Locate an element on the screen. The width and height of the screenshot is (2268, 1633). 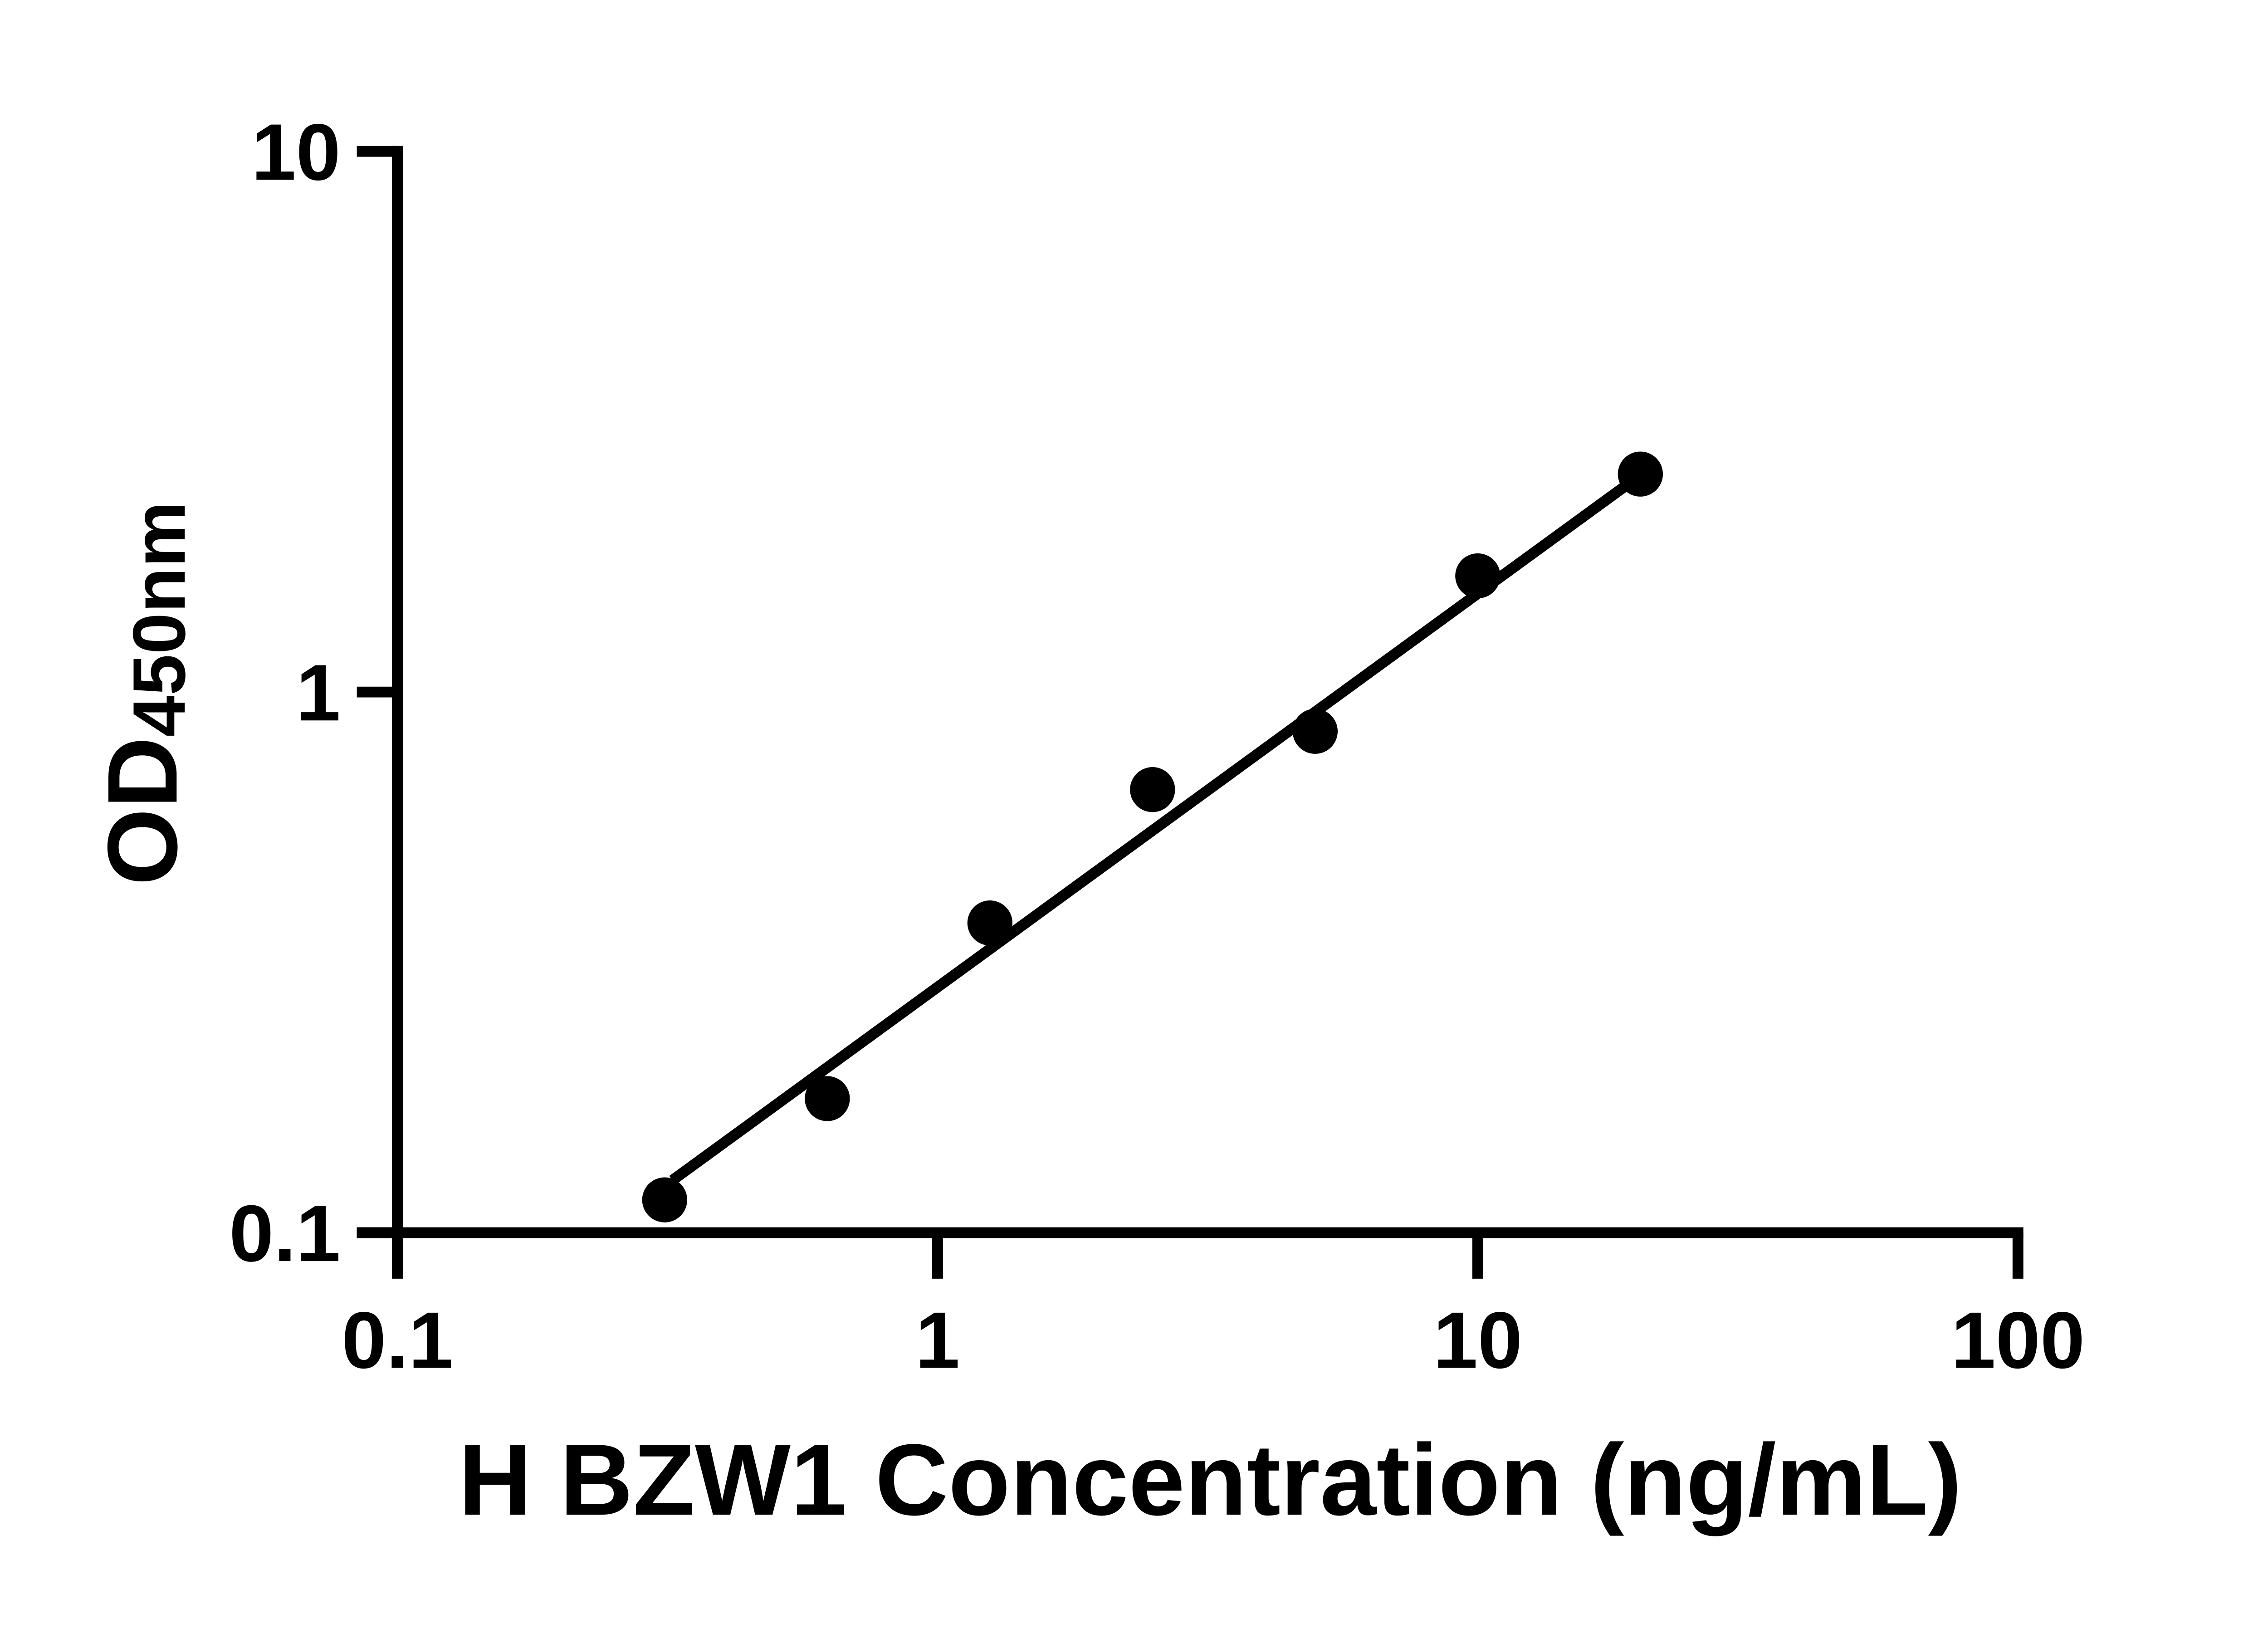
x-tick-label-1: 1 is located at coordinates (938, 1340).